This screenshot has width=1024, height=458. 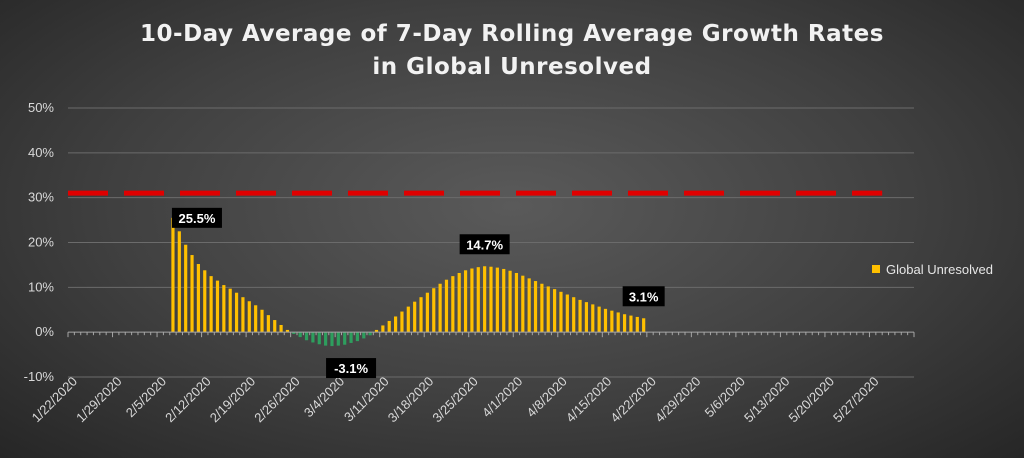 I want to click on x-tick-label: 4/1/2020, so click(x=502, y=397).